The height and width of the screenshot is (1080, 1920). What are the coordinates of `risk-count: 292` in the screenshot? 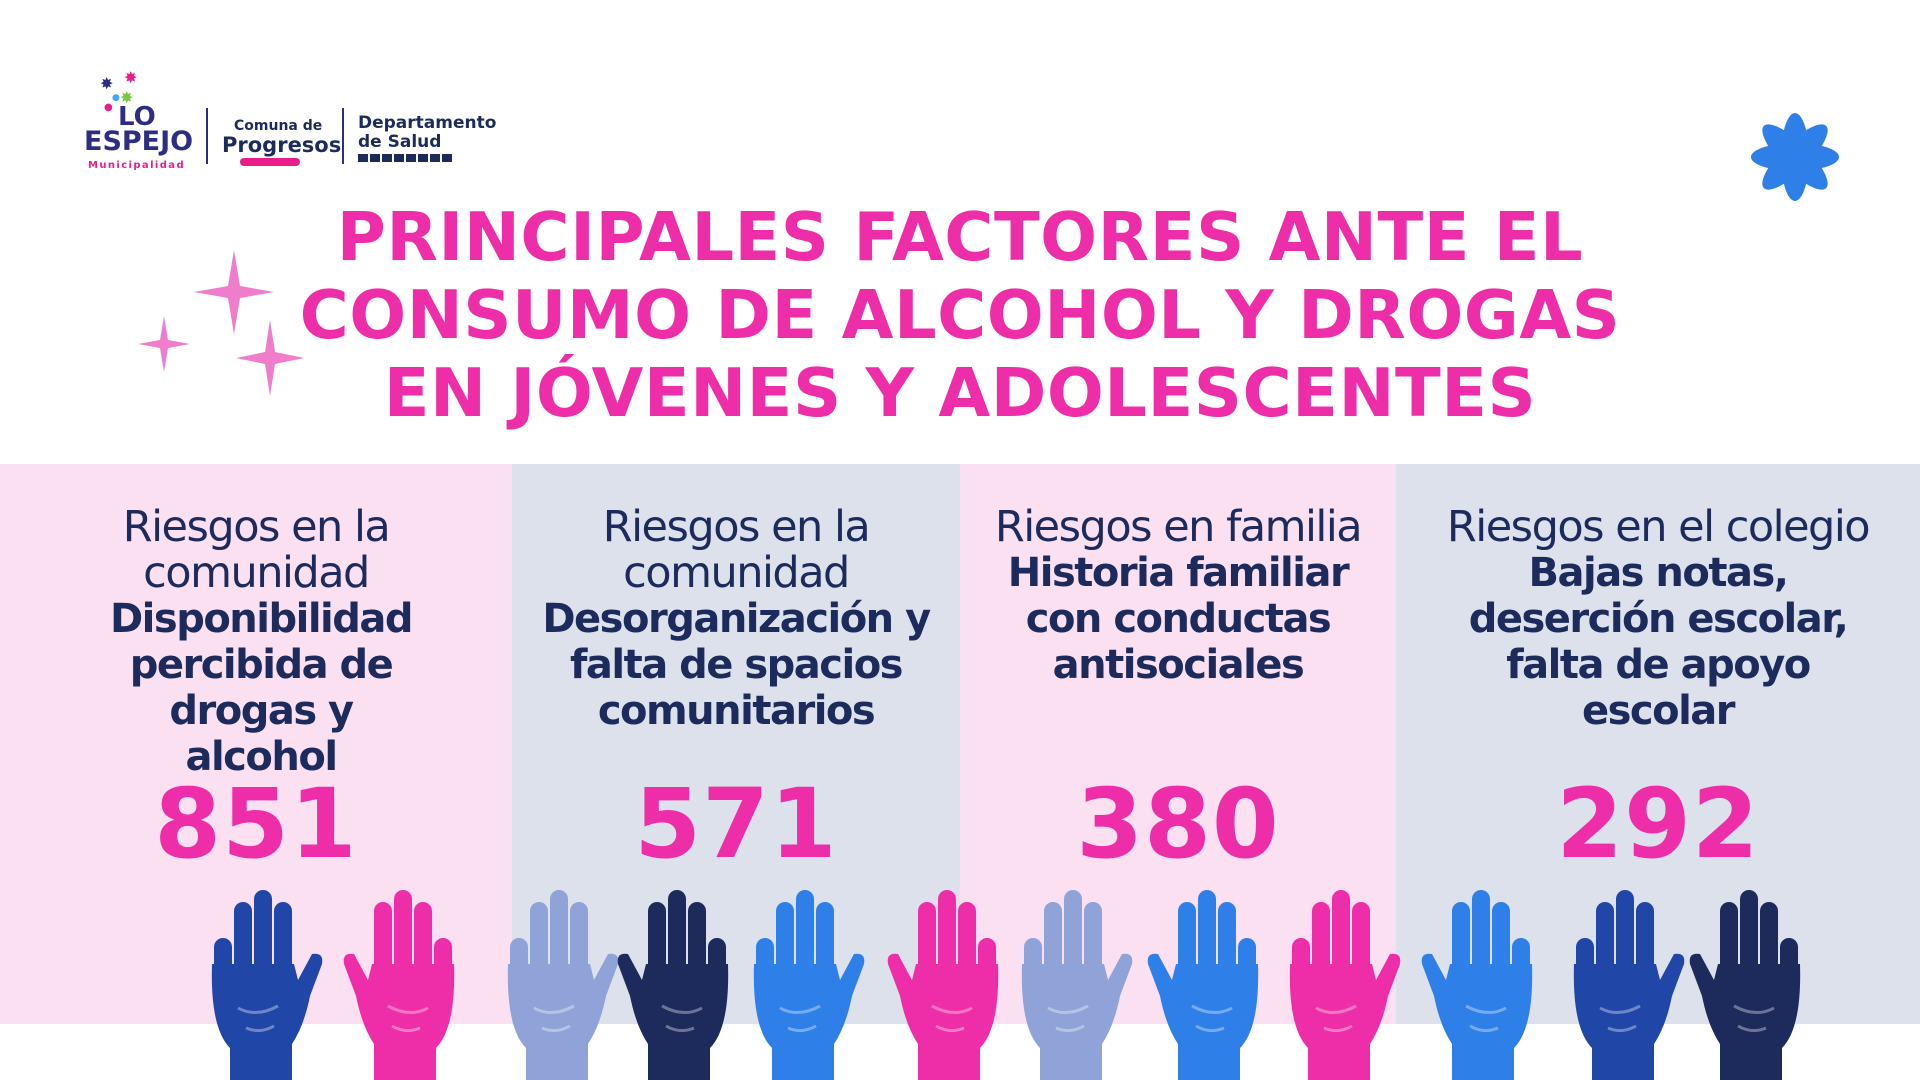 It's located at (1658, 824).